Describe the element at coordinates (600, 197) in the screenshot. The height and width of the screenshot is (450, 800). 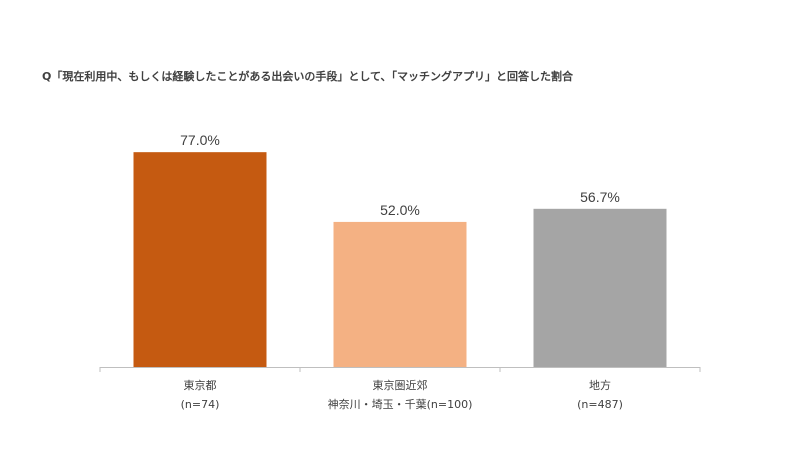
I see `value-label-3: 56.7%` at that location.